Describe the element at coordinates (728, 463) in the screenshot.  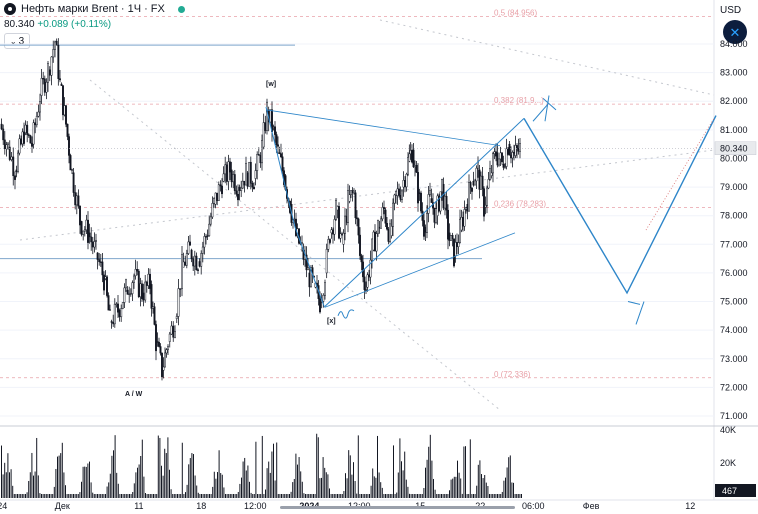
I see `volume-tick-label: 20K` at that location.